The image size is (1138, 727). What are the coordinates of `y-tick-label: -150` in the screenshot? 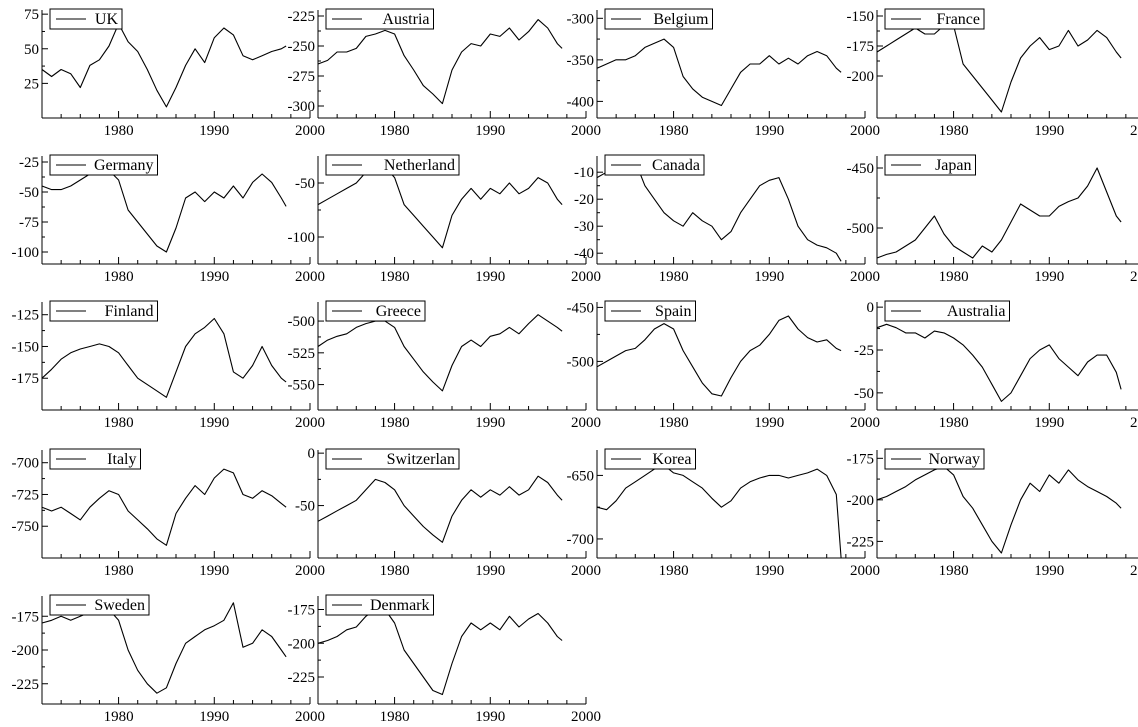 It's located at (26, 347).